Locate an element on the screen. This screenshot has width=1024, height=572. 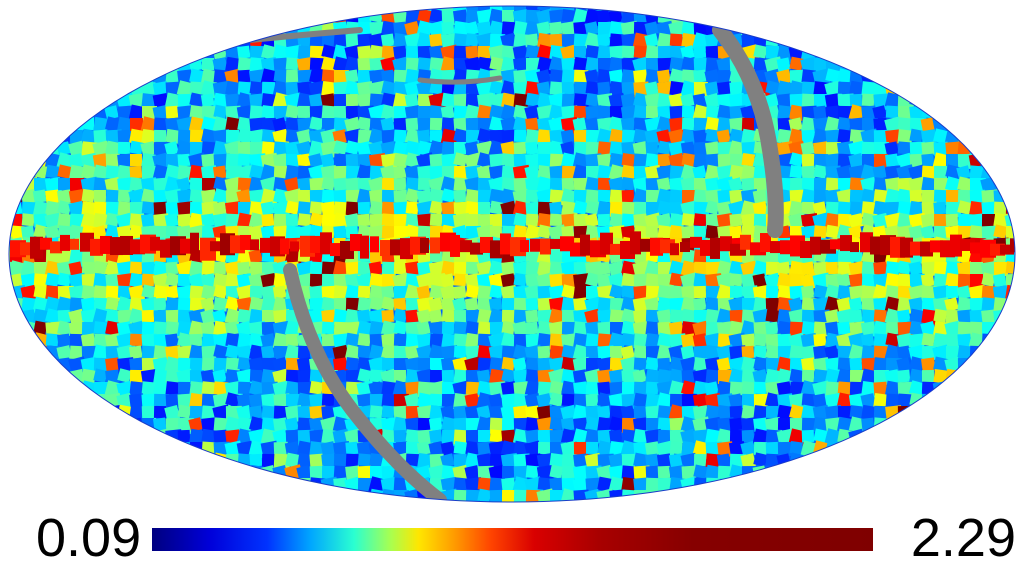
colorbar-max-label: 2.29 is located at coordinates (963, 538).